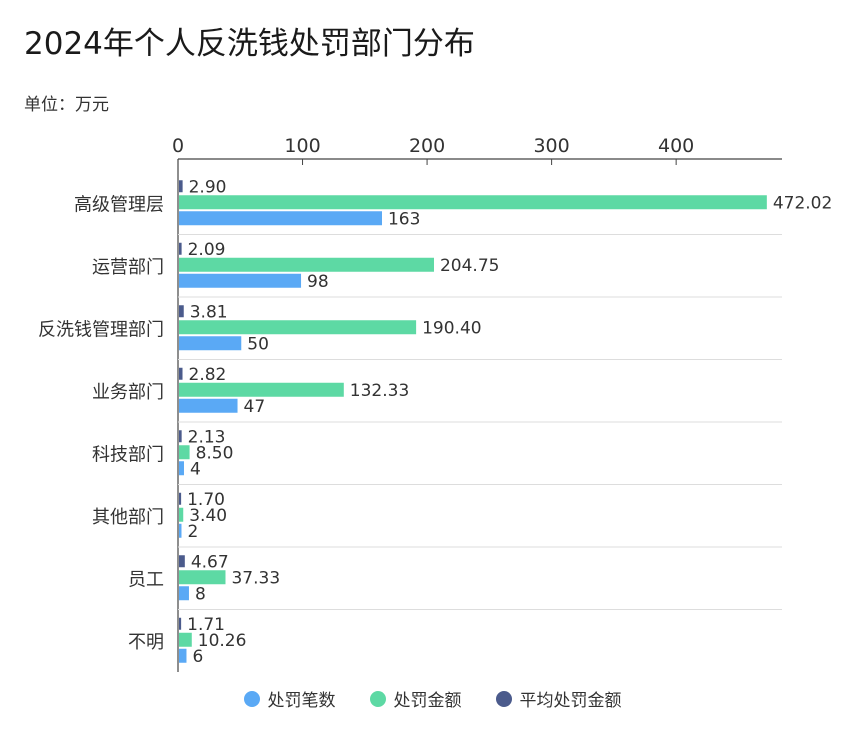 This screenshot has height=735, width=865. I want to click on legend-item-average: 平均处罚金额, so click(558, 698).